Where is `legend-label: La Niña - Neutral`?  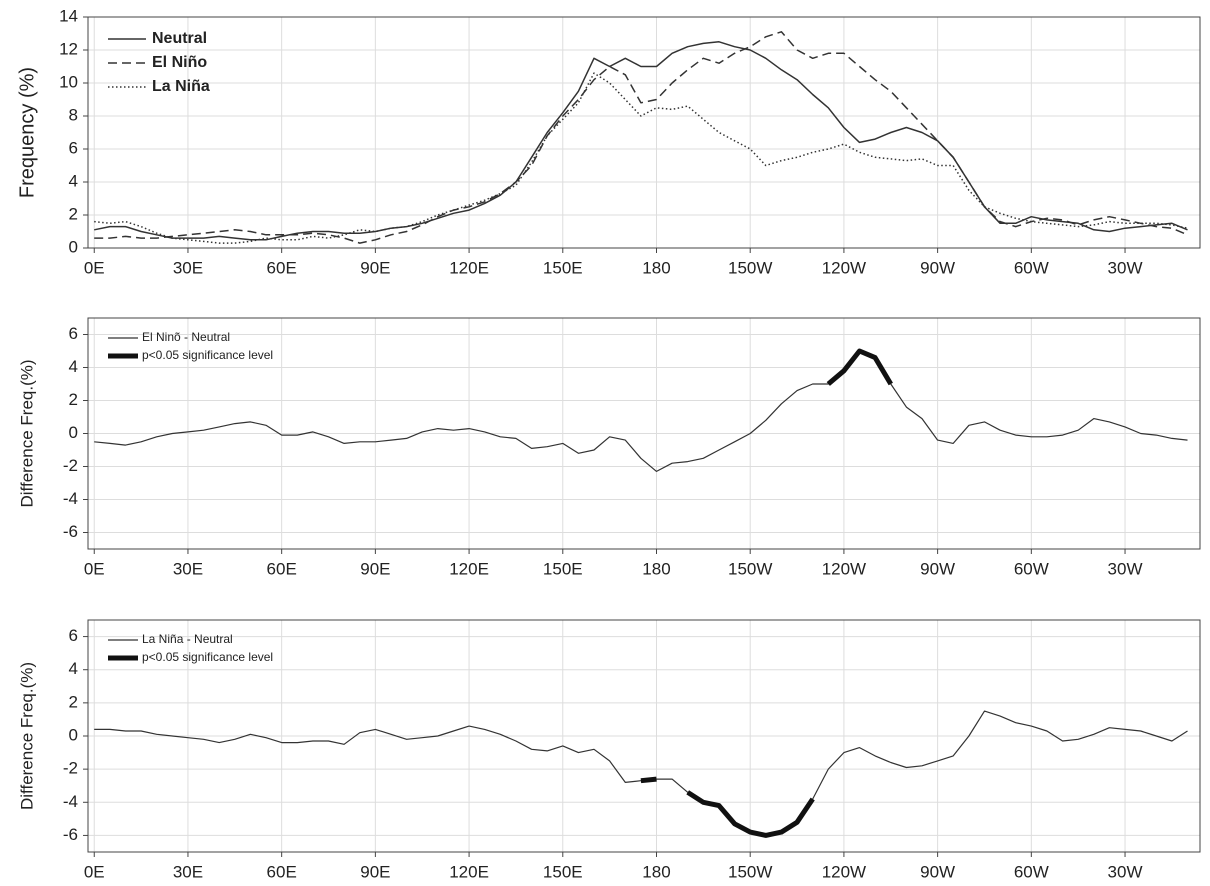 legend-label: La Niña - Neutral is located at coordinates (187, 639).